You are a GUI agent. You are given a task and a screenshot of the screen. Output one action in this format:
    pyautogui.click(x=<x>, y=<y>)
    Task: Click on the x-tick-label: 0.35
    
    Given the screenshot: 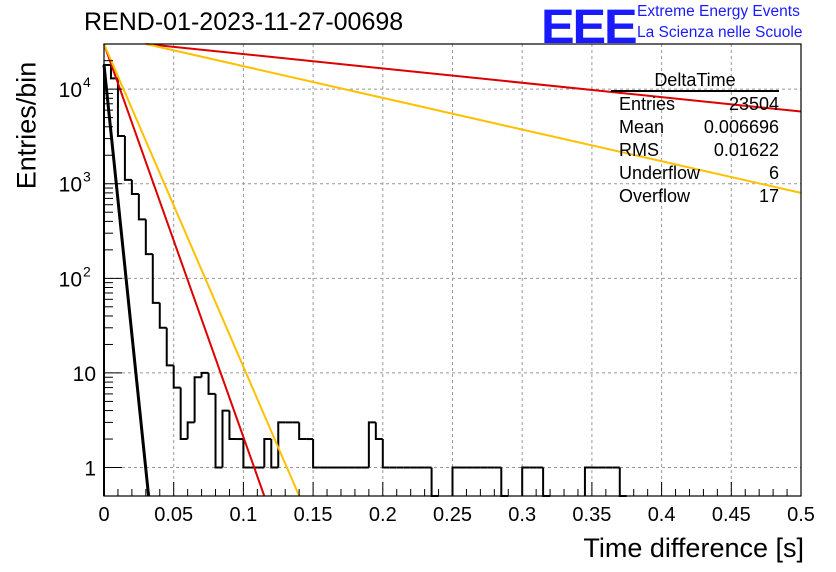 What is the action you would take?
    pyautogui.click(x=591, y=515)
    